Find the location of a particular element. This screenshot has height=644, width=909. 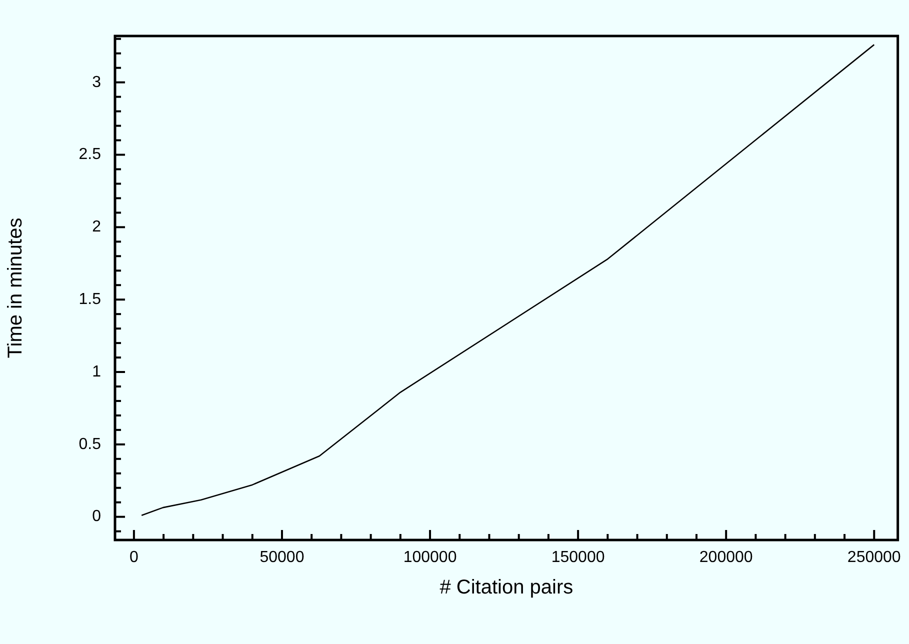

y-tick-label: 2 is located at coordinates (97, 227).